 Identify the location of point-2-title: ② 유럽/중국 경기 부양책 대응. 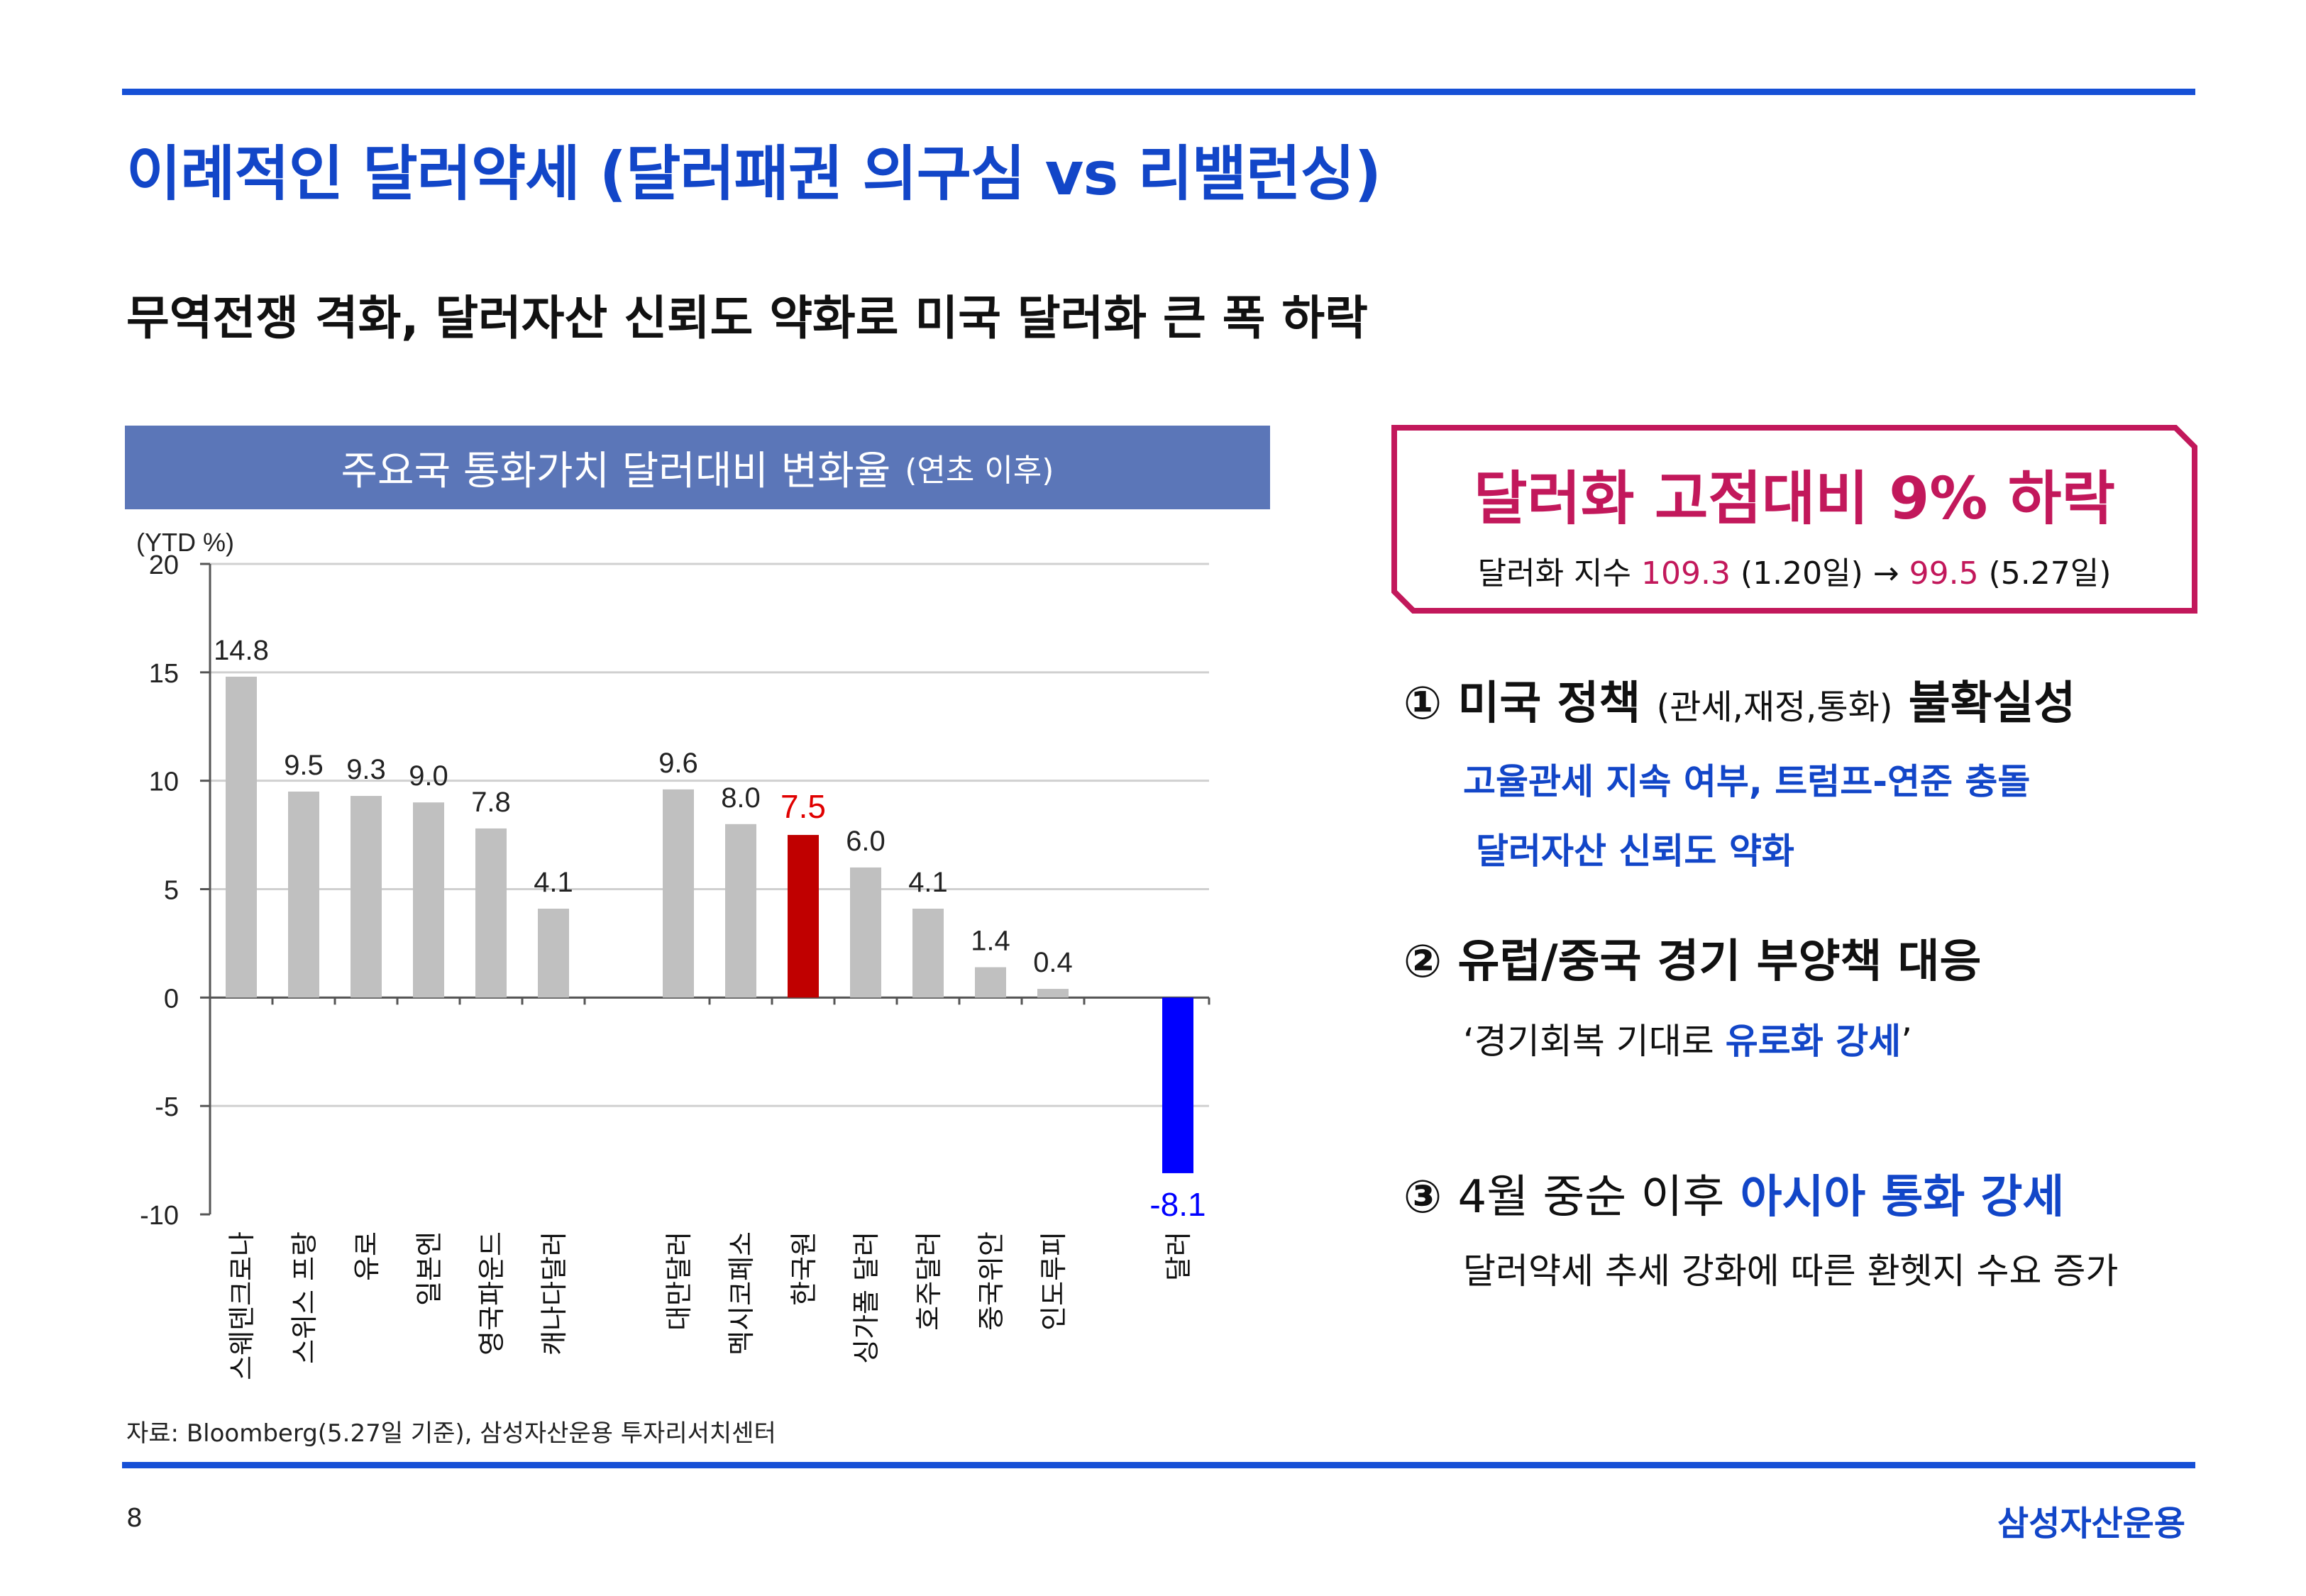
(1692, 957).